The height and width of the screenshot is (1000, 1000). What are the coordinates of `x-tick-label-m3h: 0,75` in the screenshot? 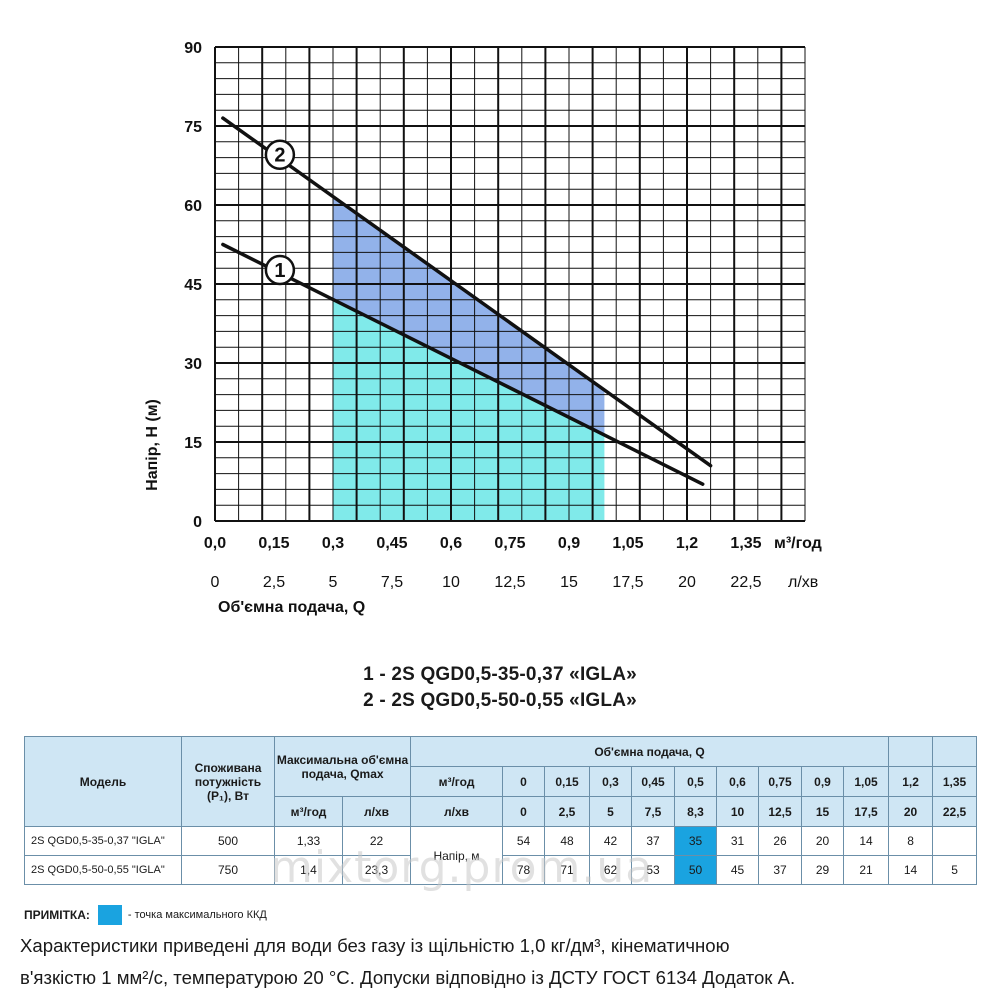 It's located at (509, 543).